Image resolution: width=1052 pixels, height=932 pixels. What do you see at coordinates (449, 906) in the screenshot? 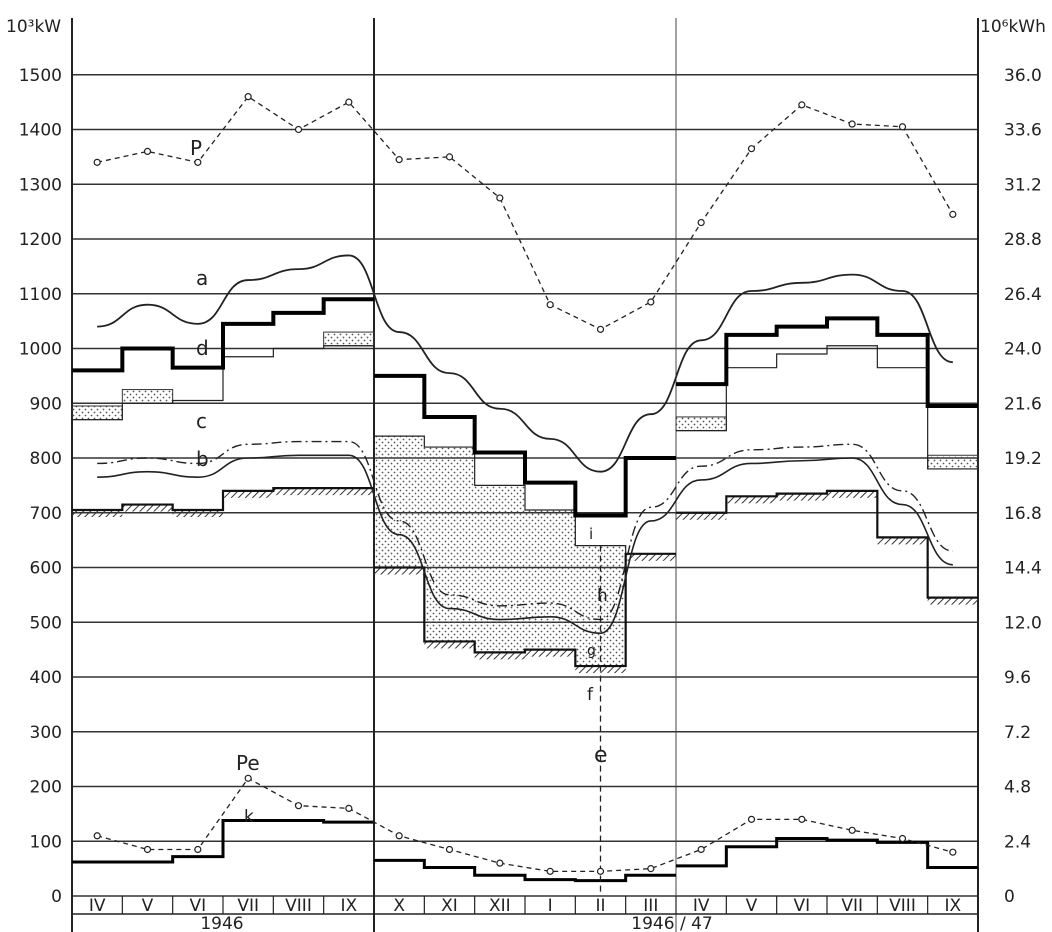
I see `month-label-XI: XI` at bounding box center [449, 906].